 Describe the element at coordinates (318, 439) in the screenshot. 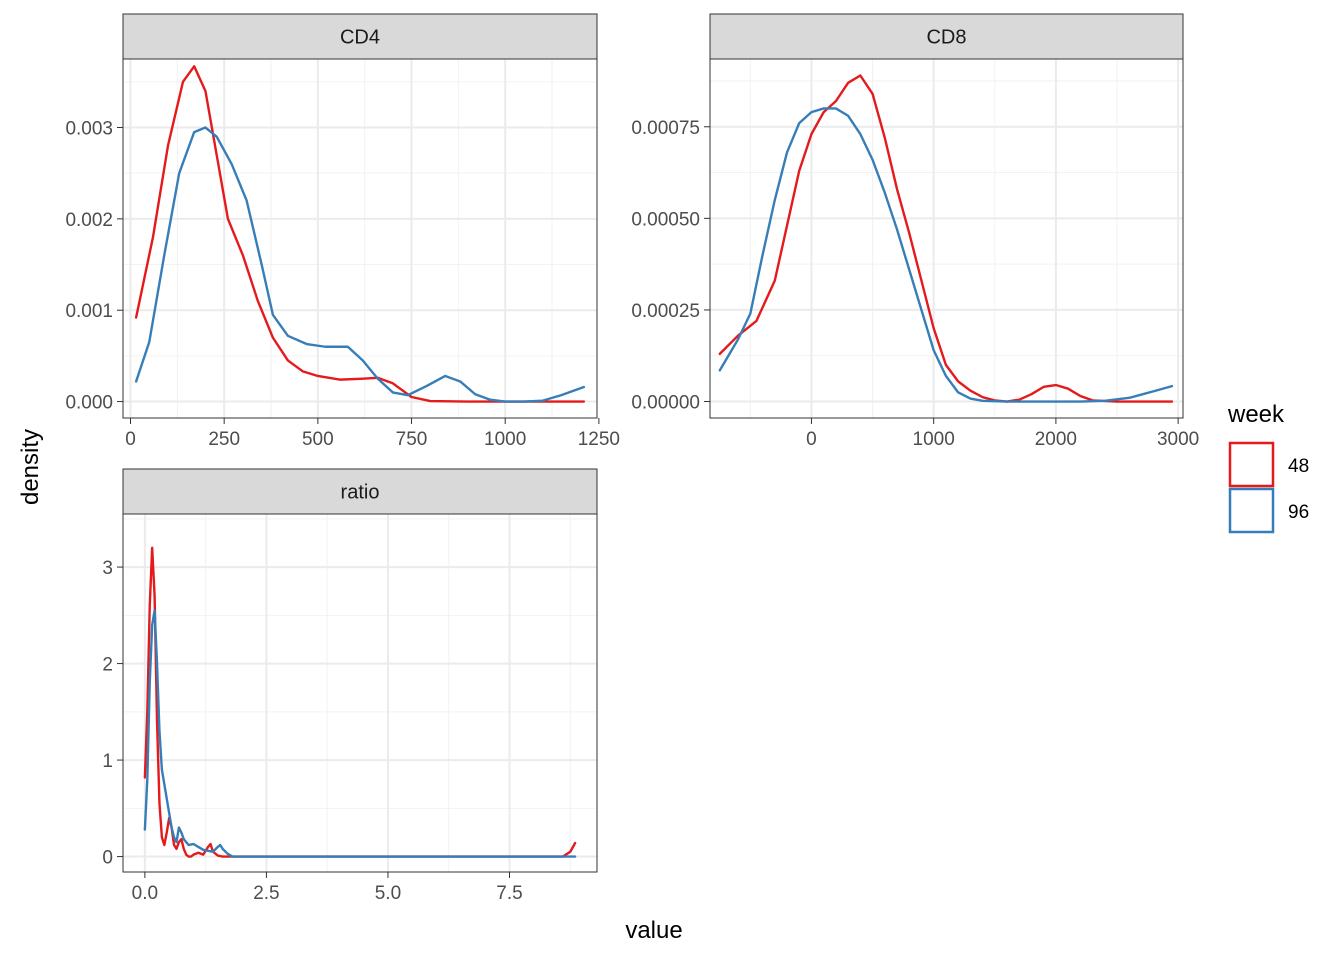

I see `x-tick-label: 500` at that location.